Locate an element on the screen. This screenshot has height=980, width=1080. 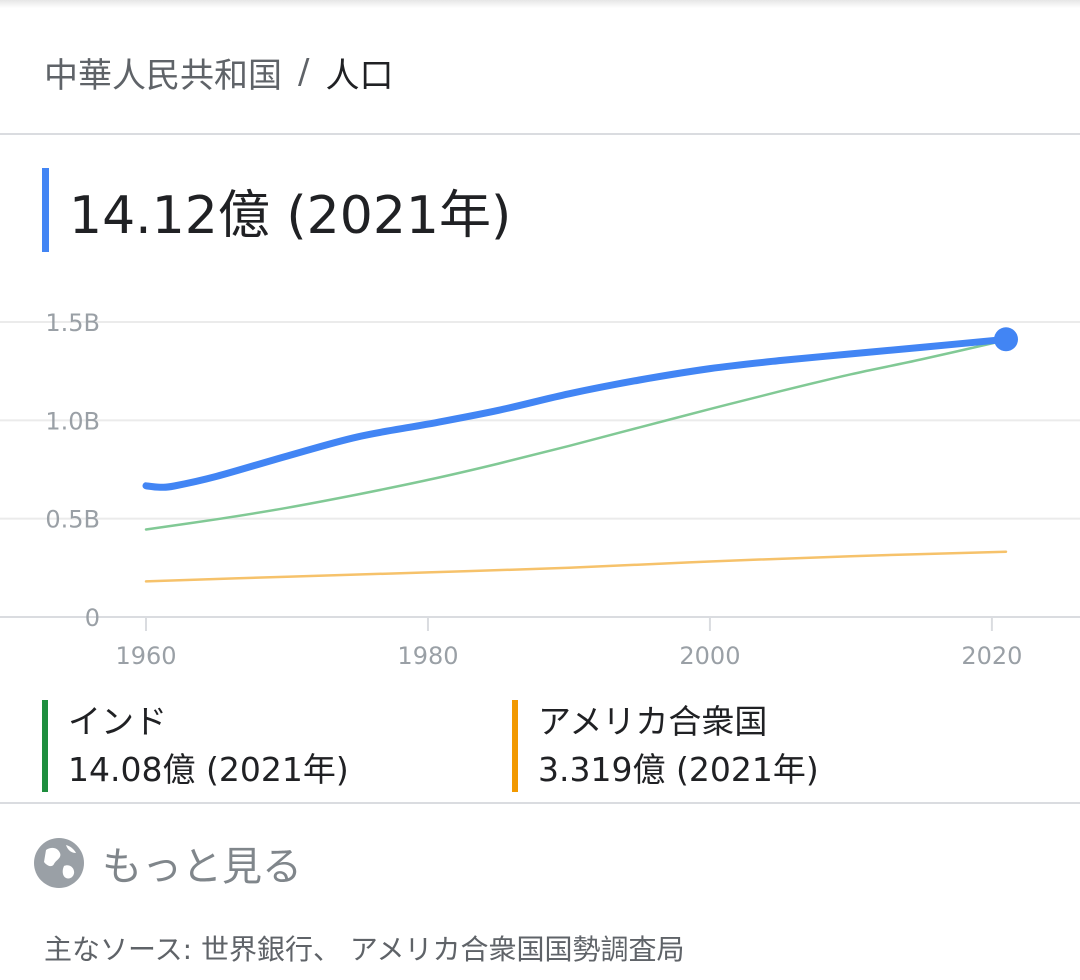
headline-accent-bar is located at coordinates (45, 210).